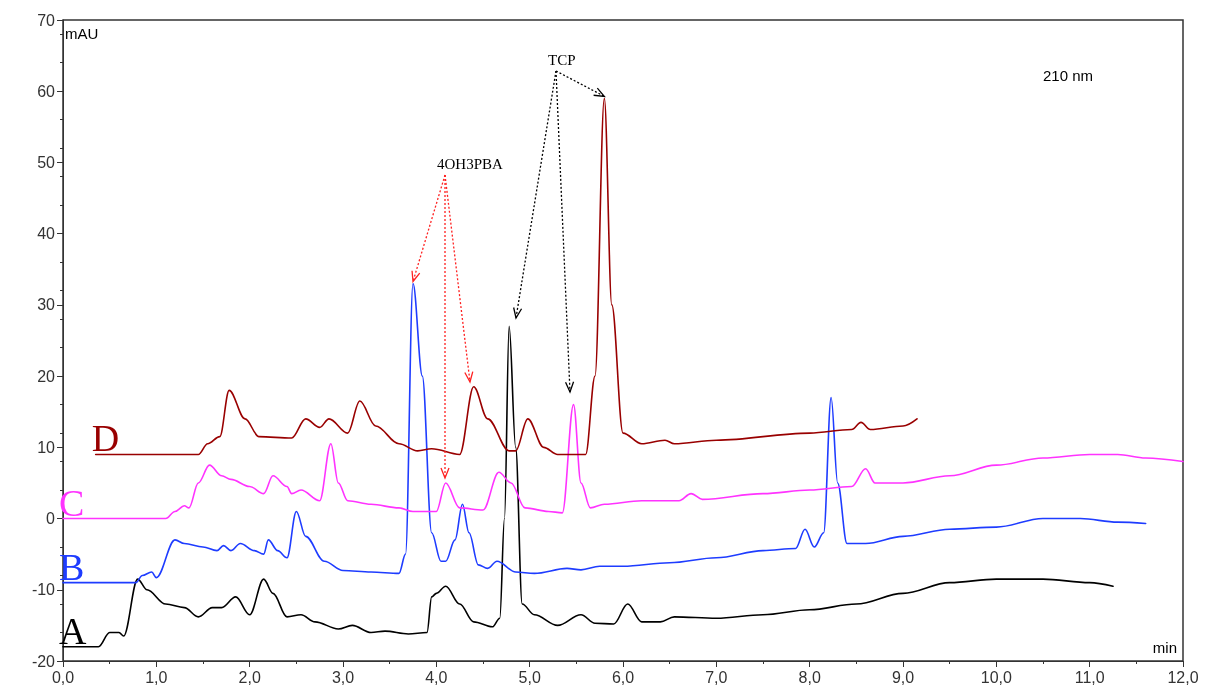 The width and height of the screenshot is (1211, 697). Describe the element at coordinates (156, 677) in the screenshot. I see `x-tick-label: 1,0` at that location.